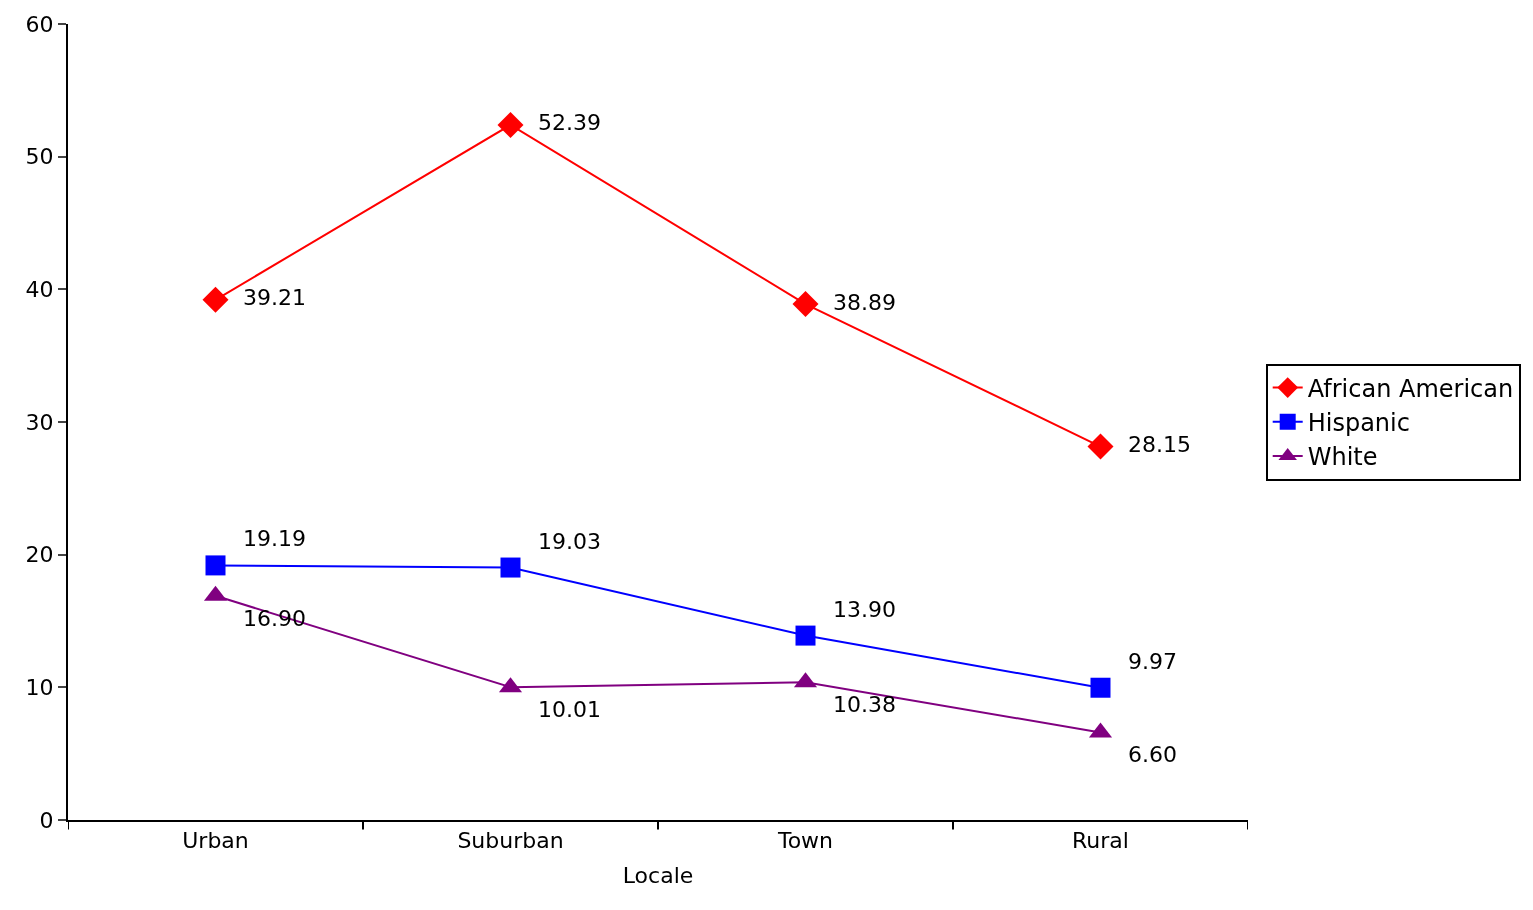  I want to click on legend-label: Hispanic, so click(1358, 423).